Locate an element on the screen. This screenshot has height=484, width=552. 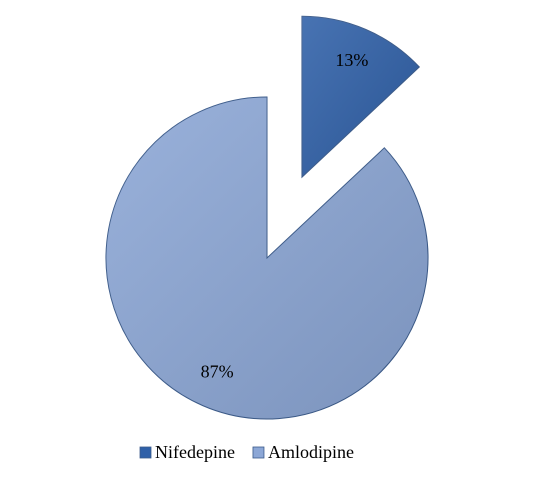
data-label: 13% is located at coordinates (351, 60).